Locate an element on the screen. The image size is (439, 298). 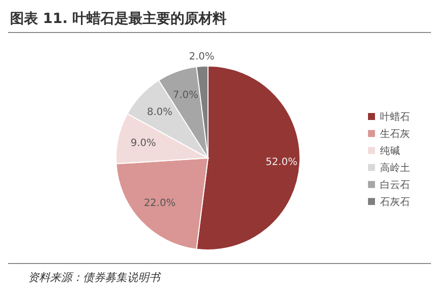
text: 资料来源：债券募集说明书 is located at coordinates (94, 277).